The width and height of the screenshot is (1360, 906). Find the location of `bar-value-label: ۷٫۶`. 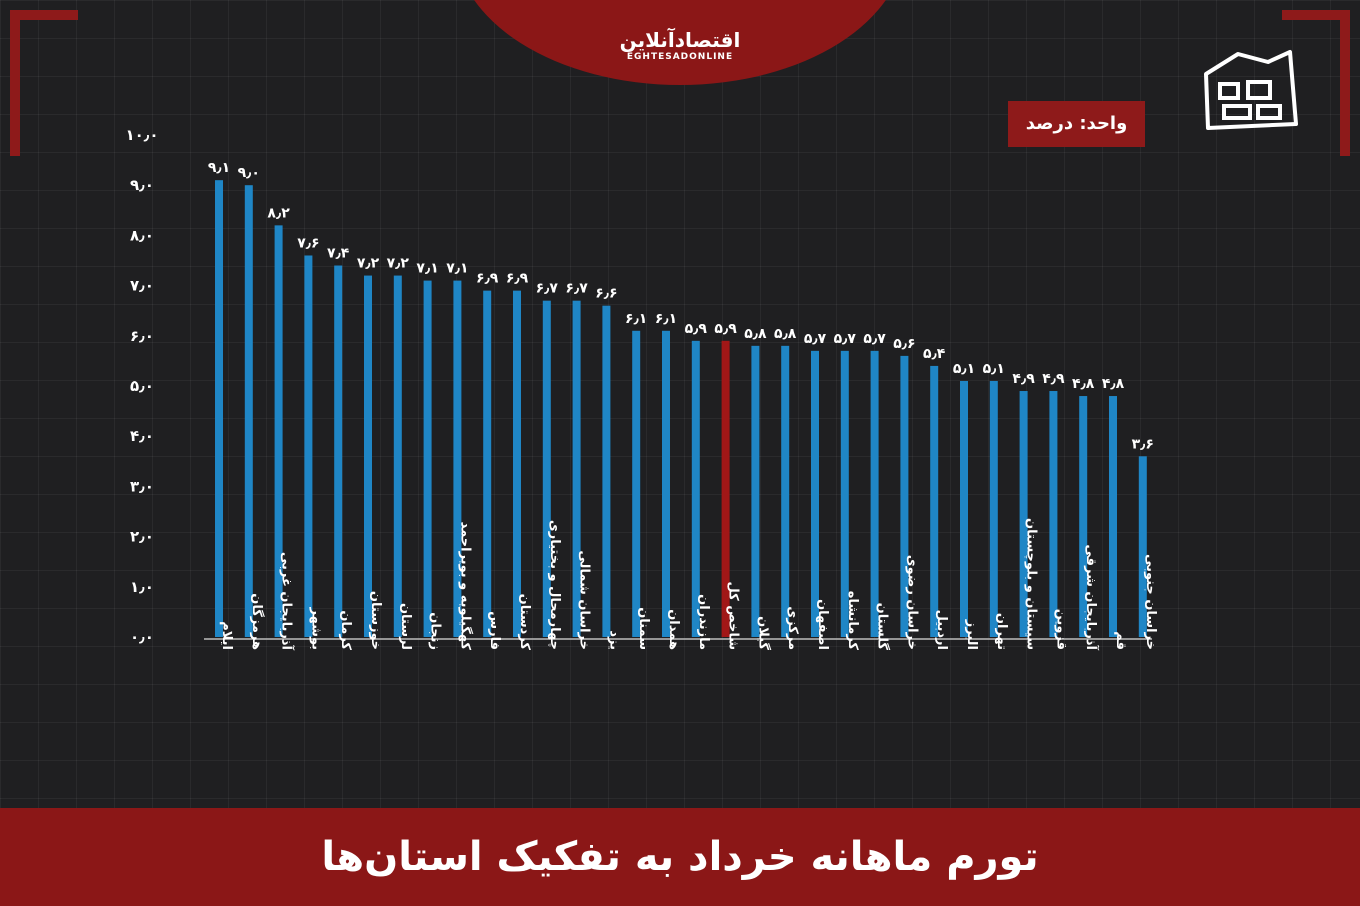

bar-value-label: ۷٫۶ is located at coordinates (308, 243).